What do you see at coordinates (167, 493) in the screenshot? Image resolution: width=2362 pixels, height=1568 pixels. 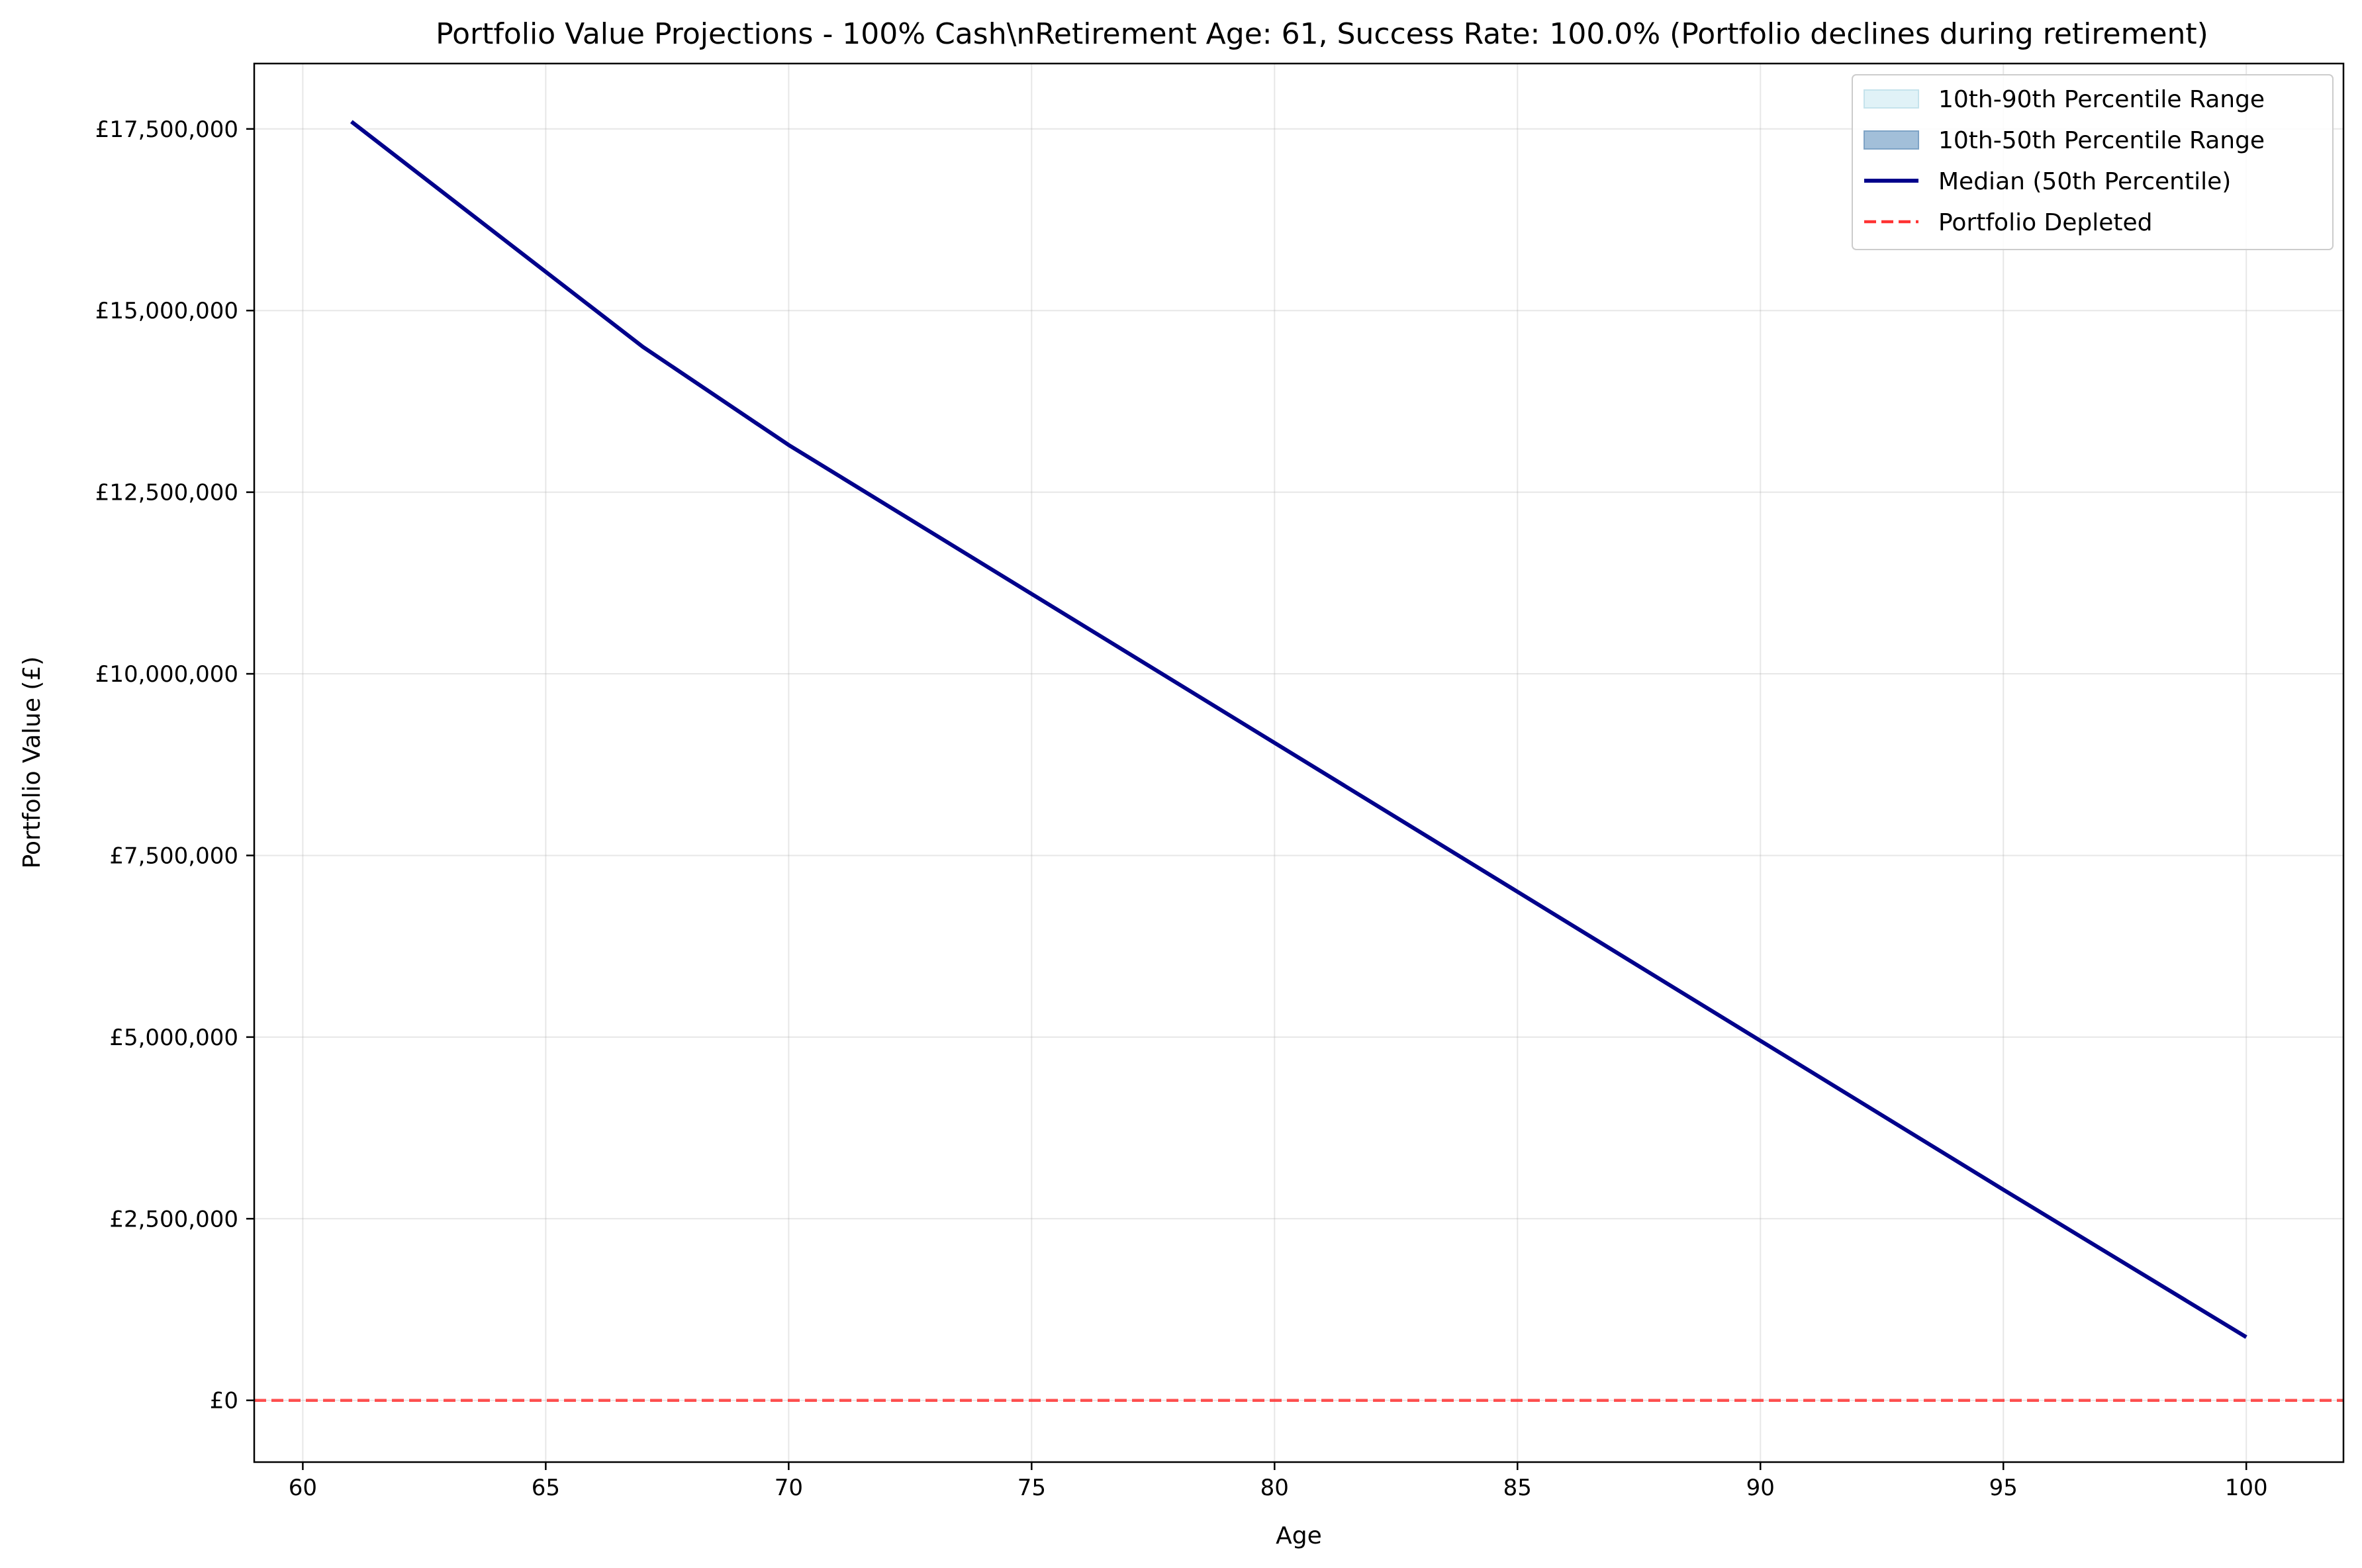 I see `y-tick-label: £12,500,000` at bounding box center [167, 493].